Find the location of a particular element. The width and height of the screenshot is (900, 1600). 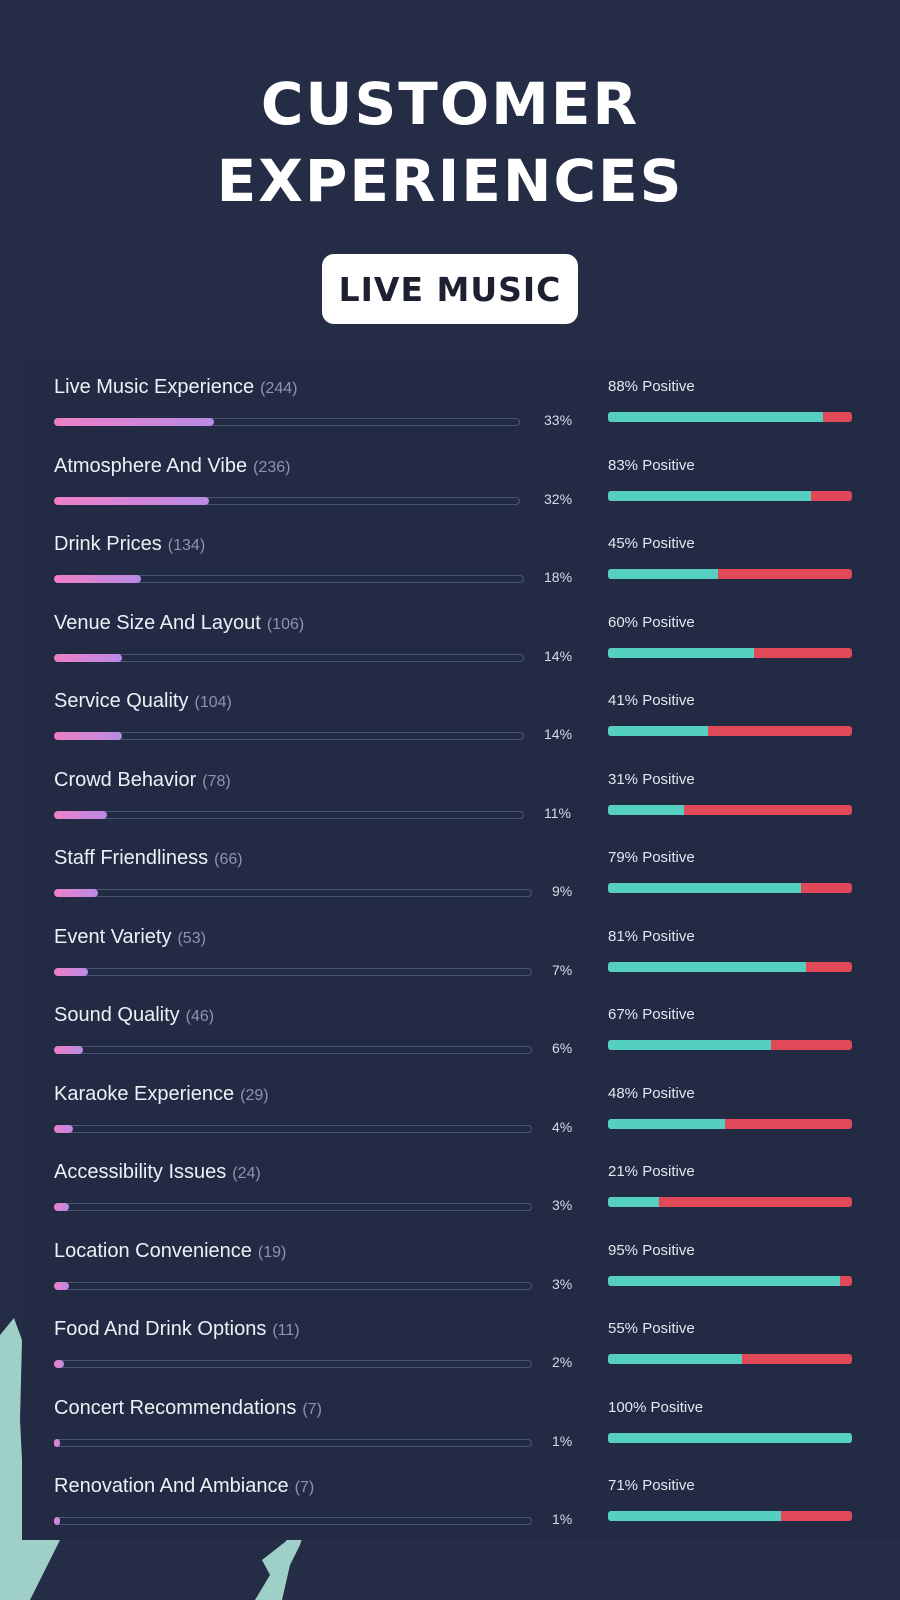

category-label: Sound Quality (46) is located at coordinates (134, 1015).